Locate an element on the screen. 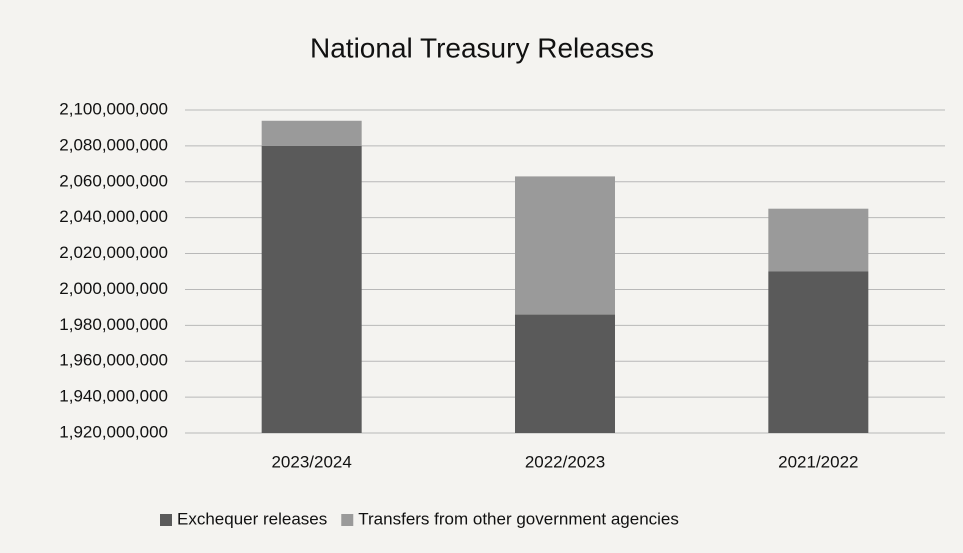 The image size is (963, 553). y-tick-label: 2,040,000,000 is located at coordinates (113, 216).